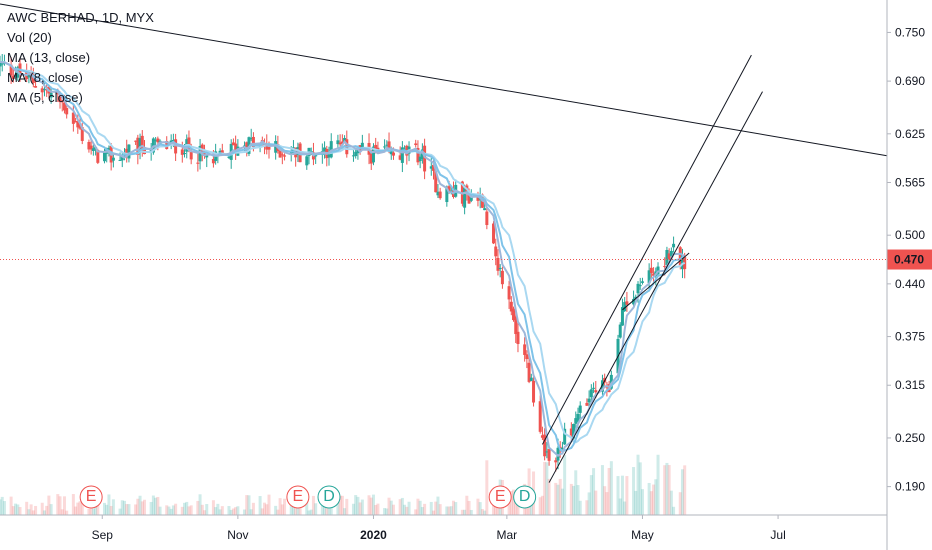 The image size is (932, 550). I want to click on x-tick-label: Mar, so click(507, 535).